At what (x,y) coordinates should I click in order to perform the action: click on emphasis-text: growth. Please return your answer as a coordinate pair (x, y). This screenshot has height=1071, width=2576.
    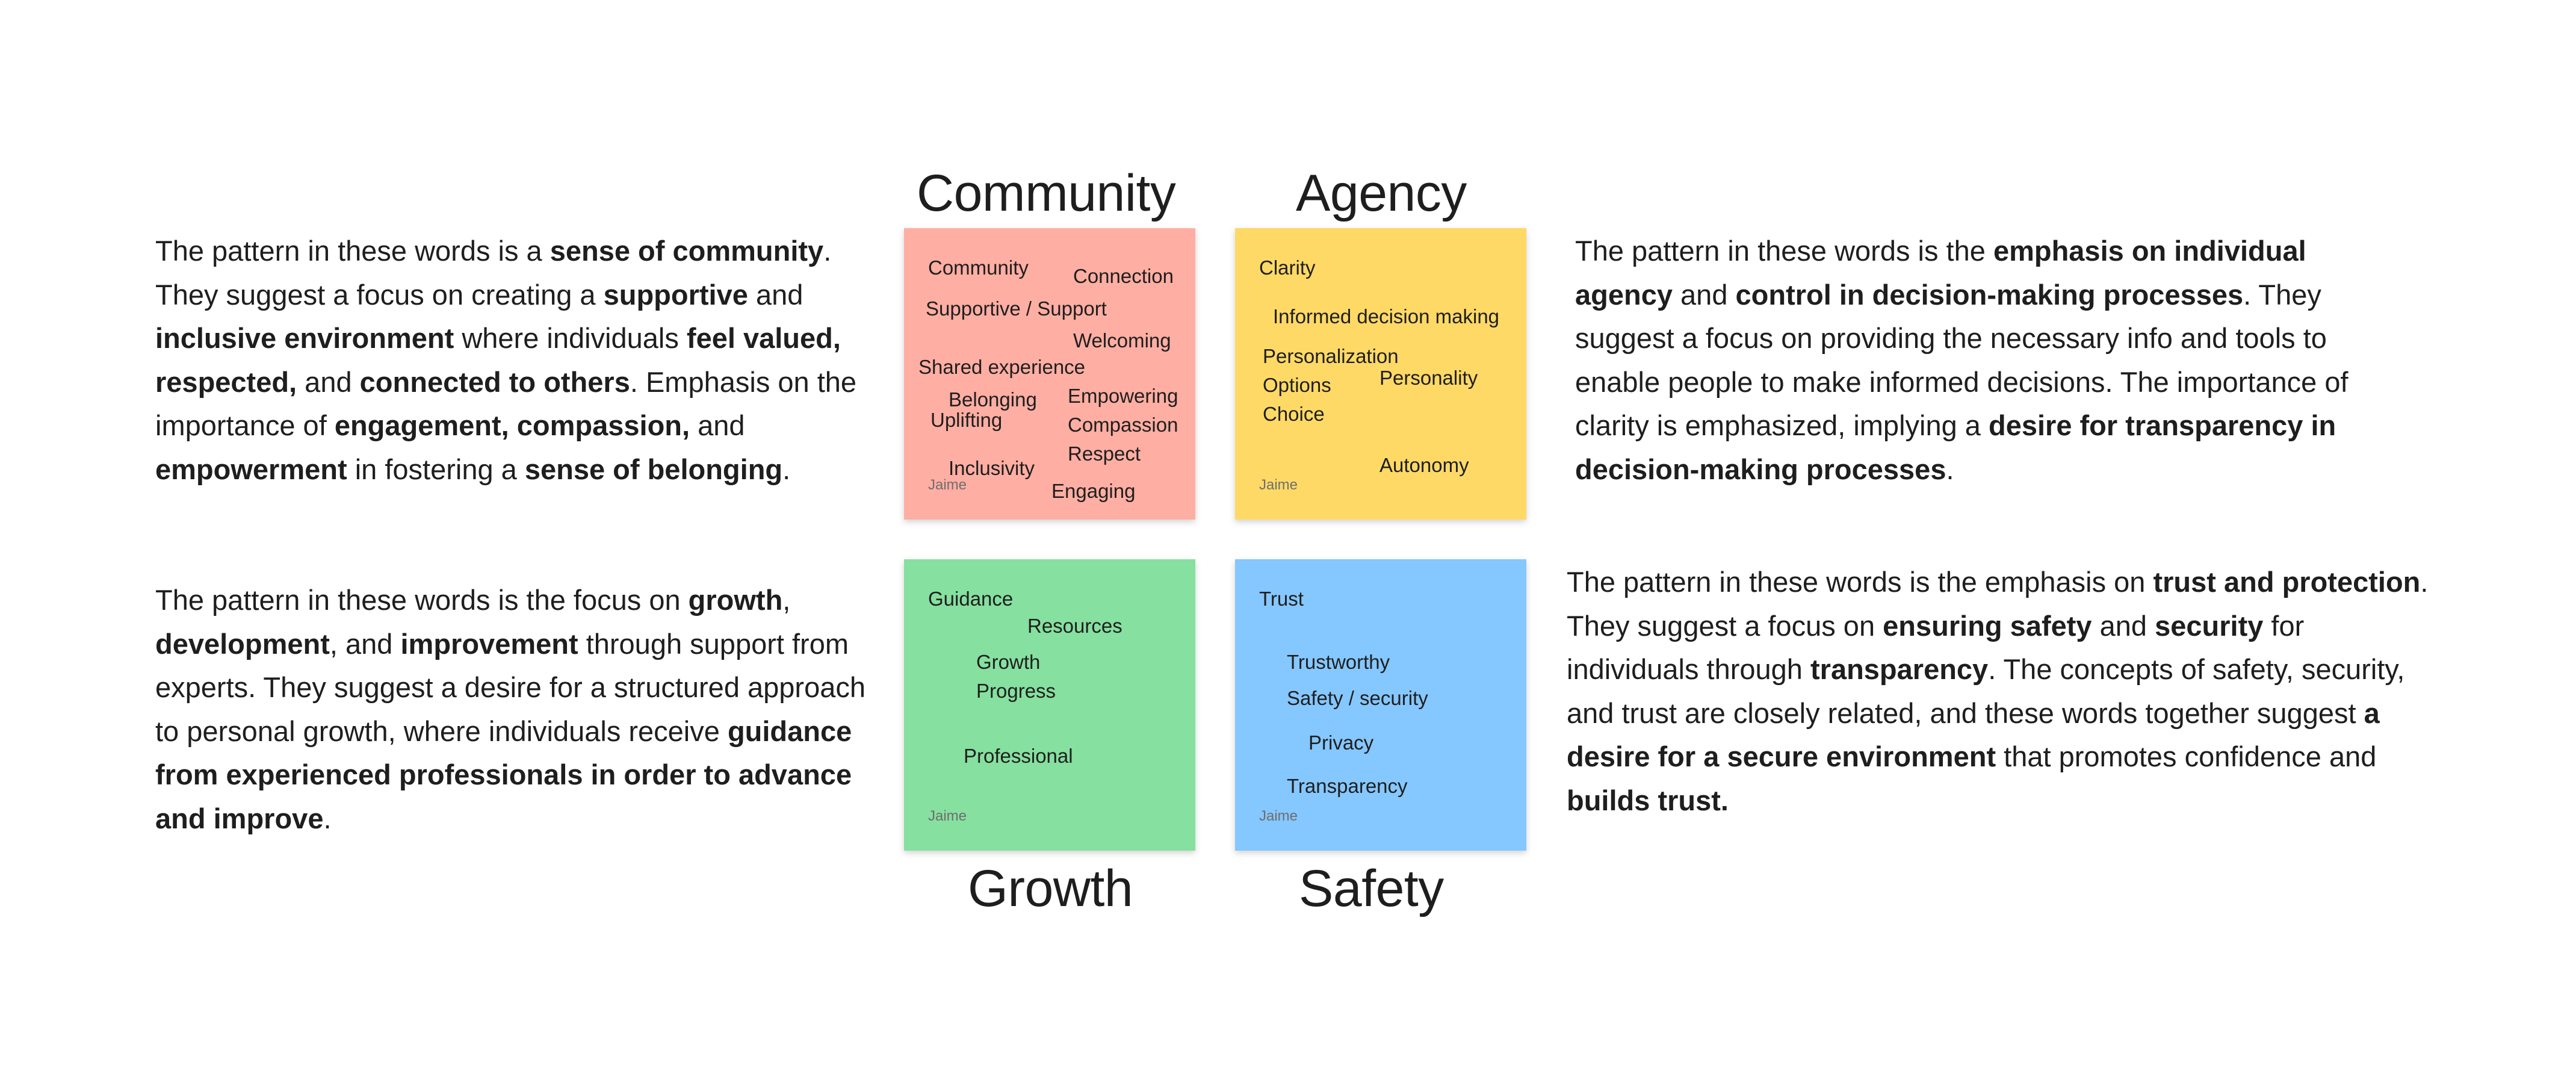
    Looking at the image, I should click on (736, 600).